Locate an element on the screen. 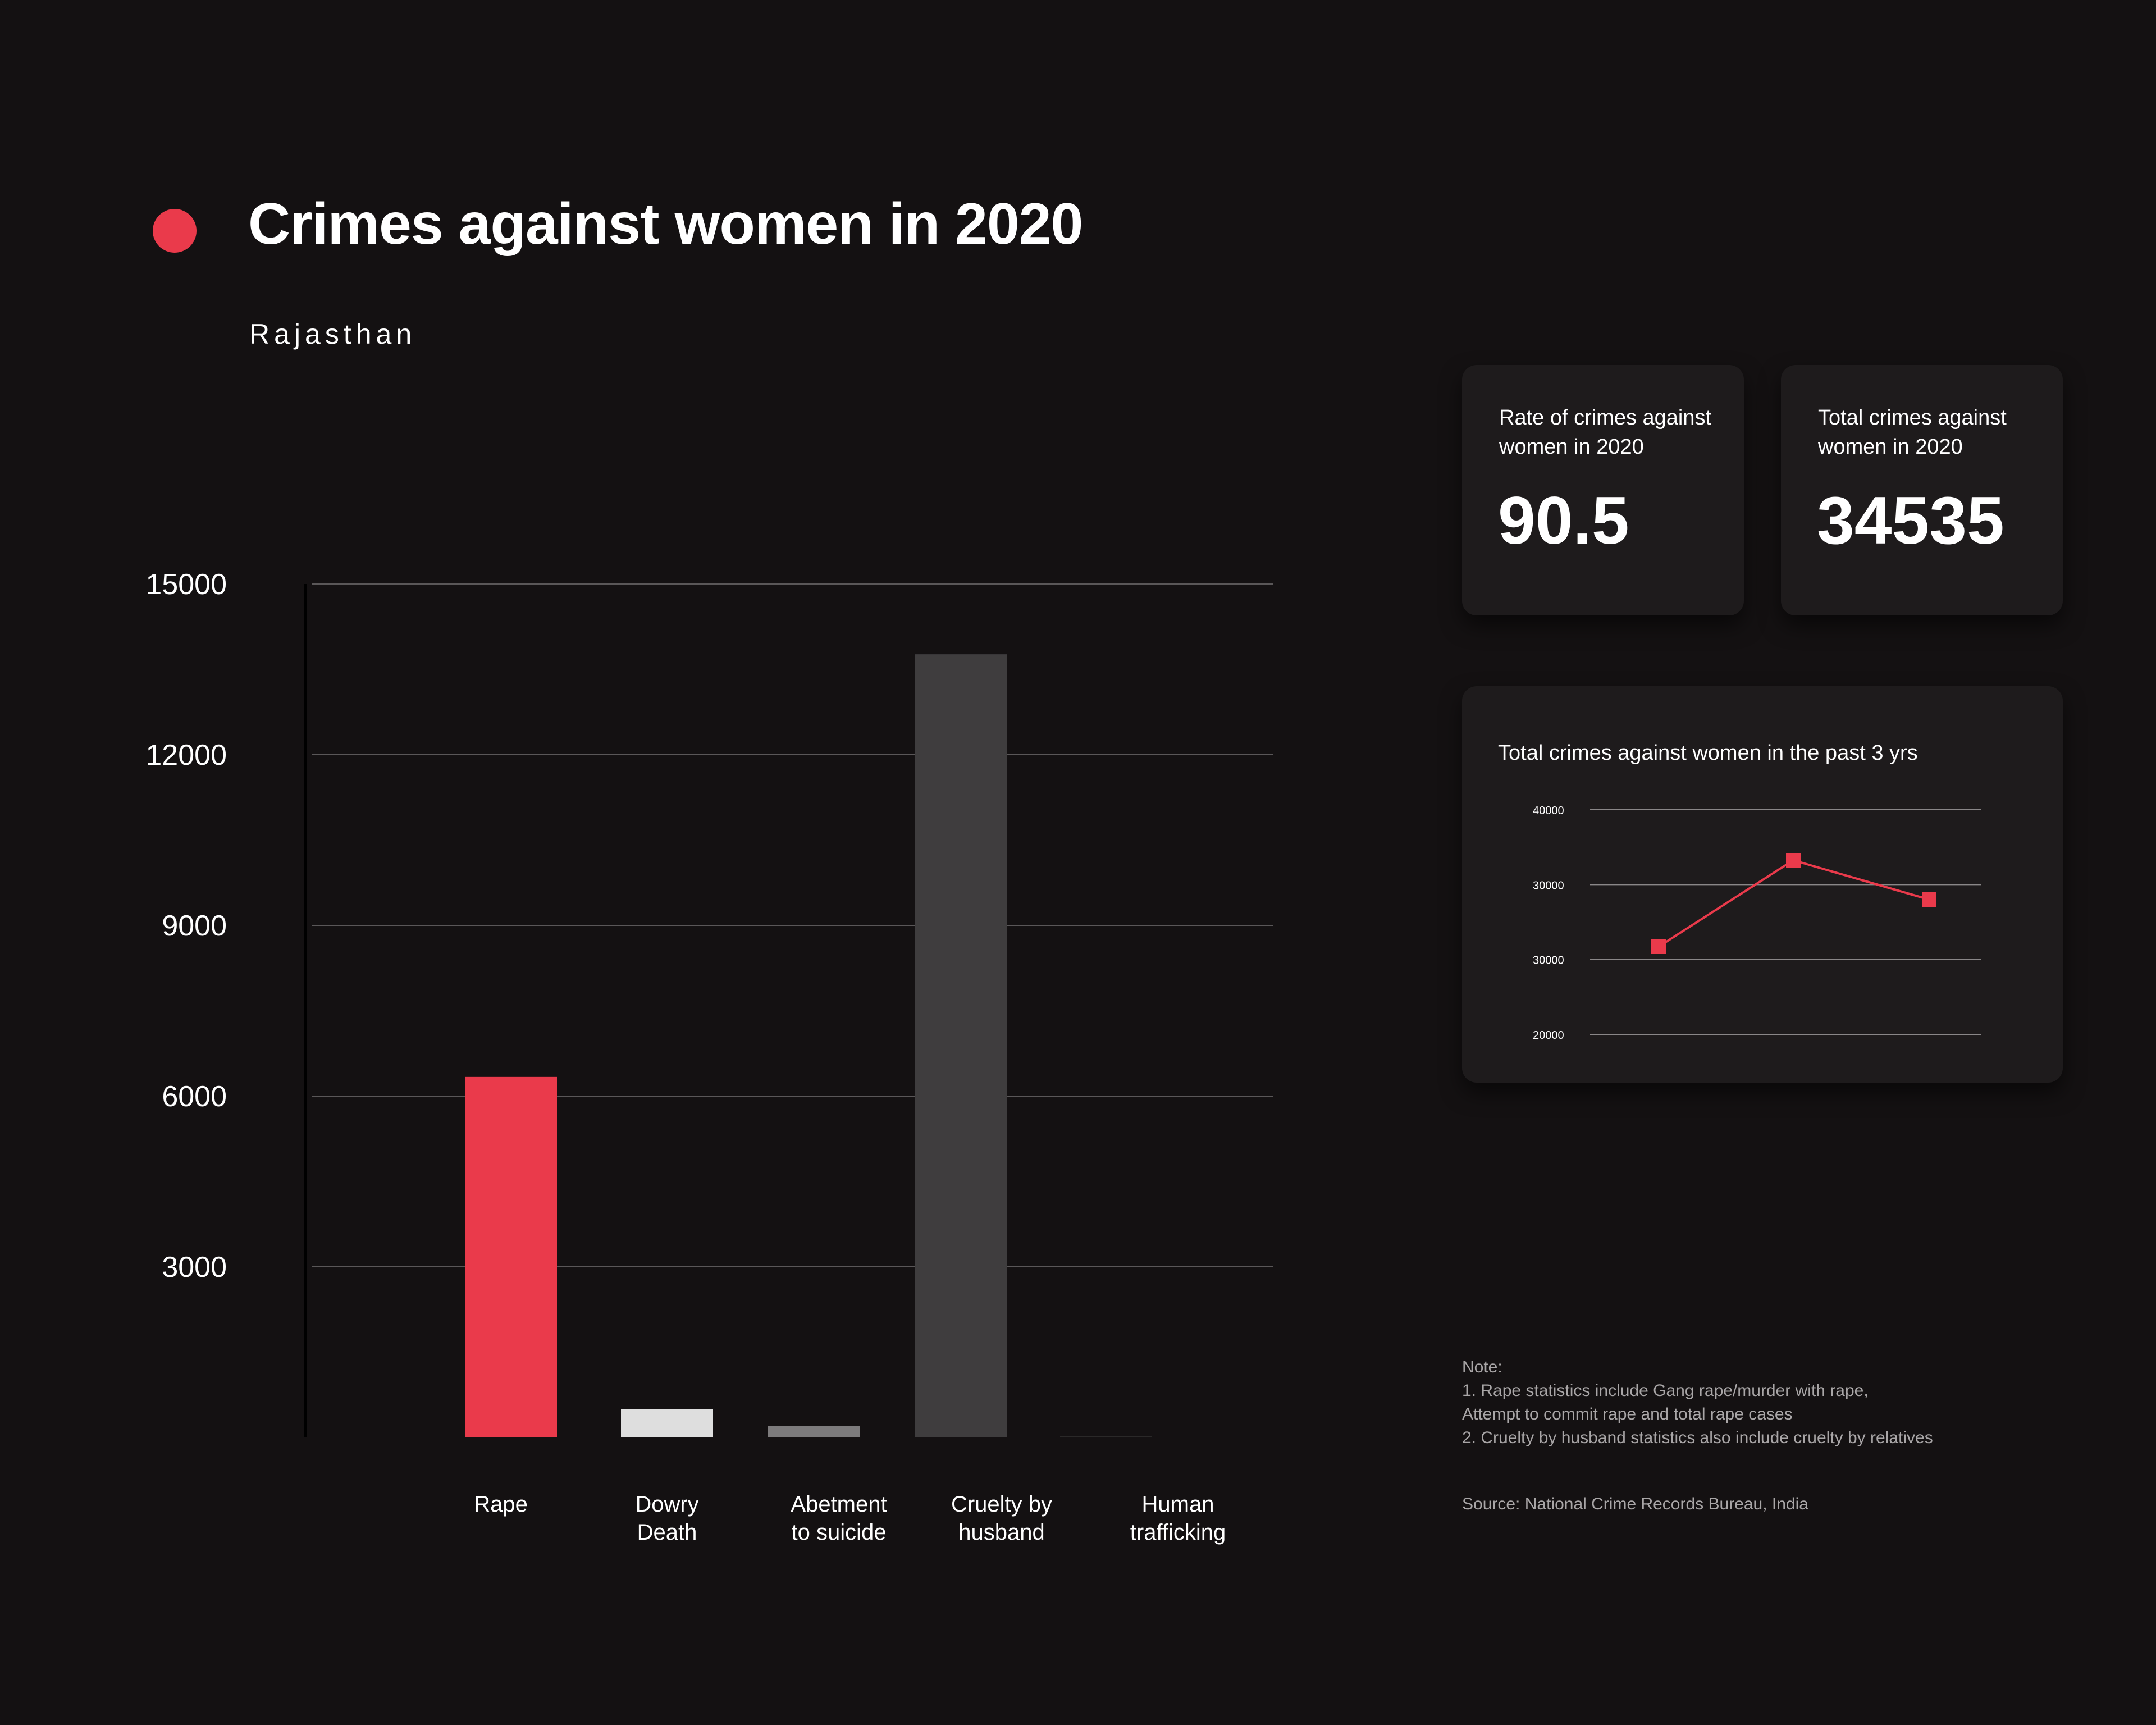 This screenshot has width=2156, height=1725. stat-rate-value: 90.5 is located at coordinates (1563, 520).